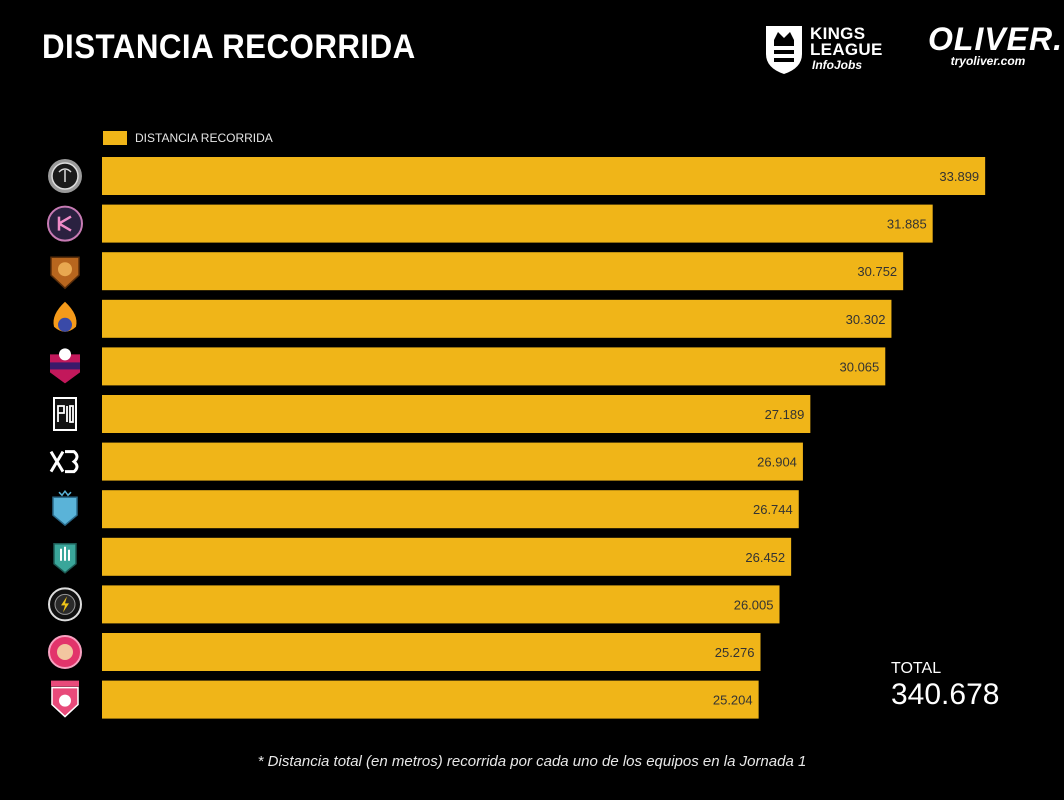 The height and width of the screenshot is (800, 1064). I want to click on ball-shield-logo-icon, so click(65, 366).